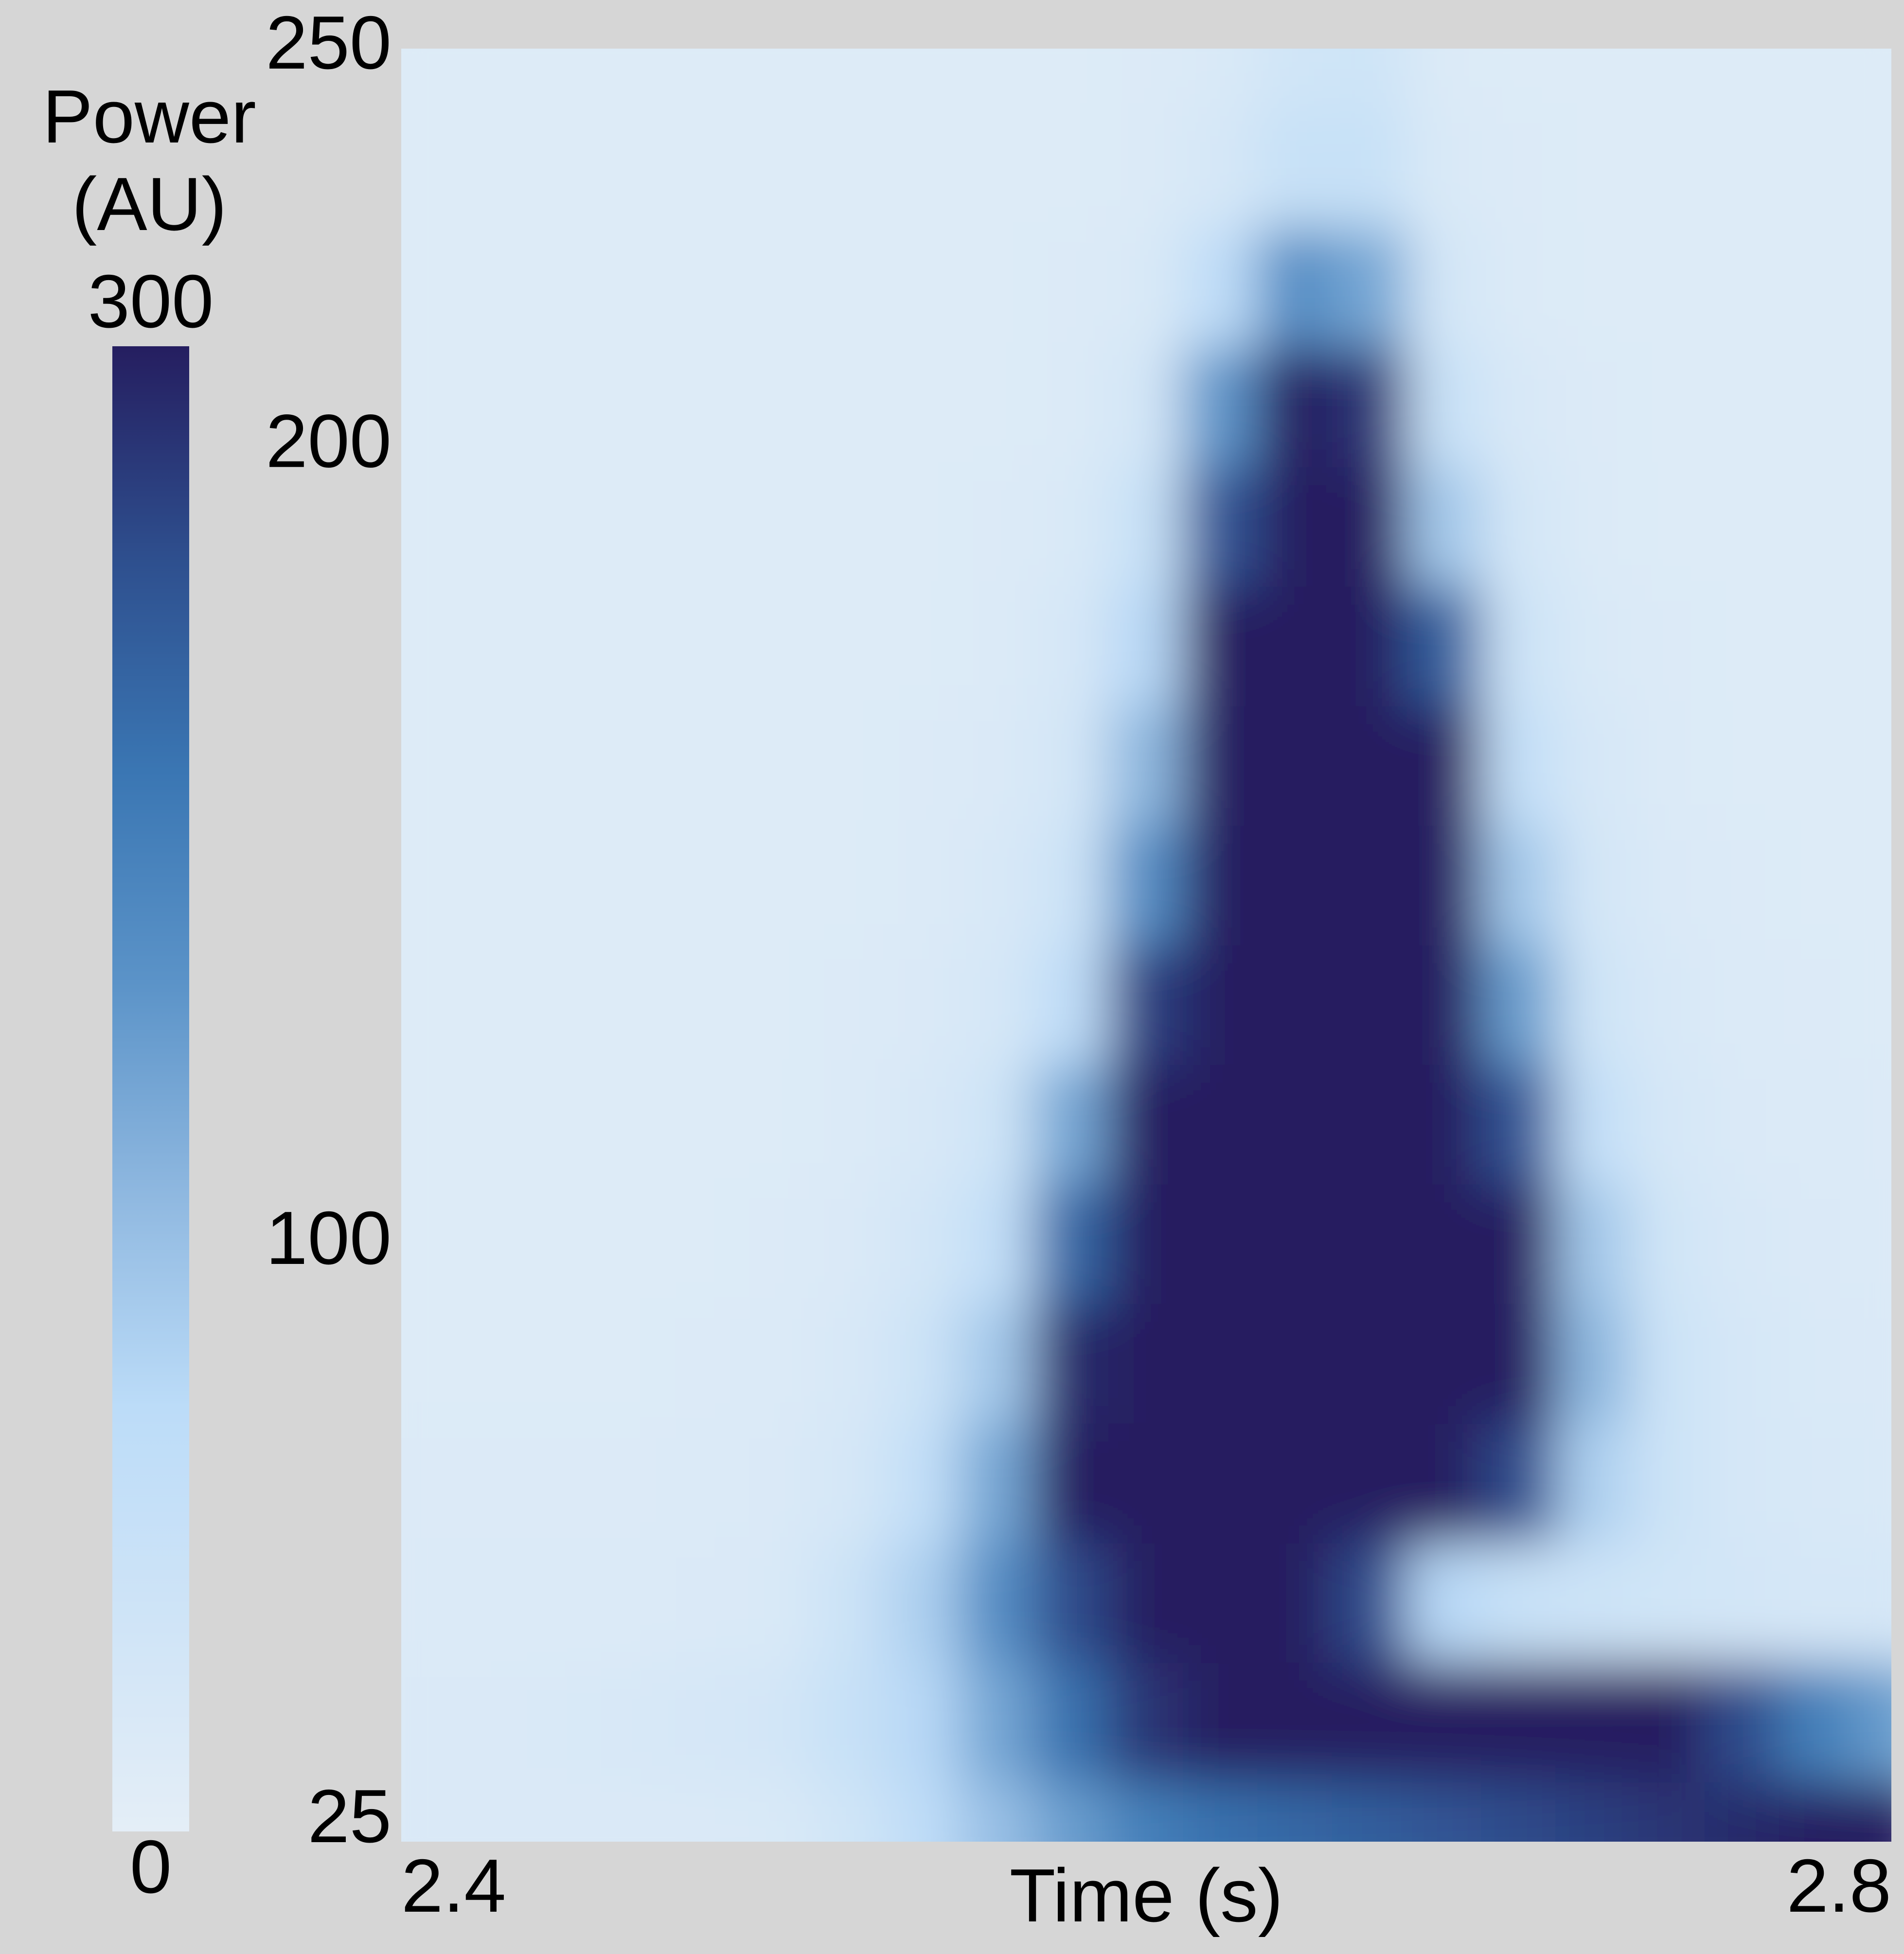  Describe the element at coordinates (1839, 1886) in the screenshot. I see `x-tick-label: 2.8` at that location.